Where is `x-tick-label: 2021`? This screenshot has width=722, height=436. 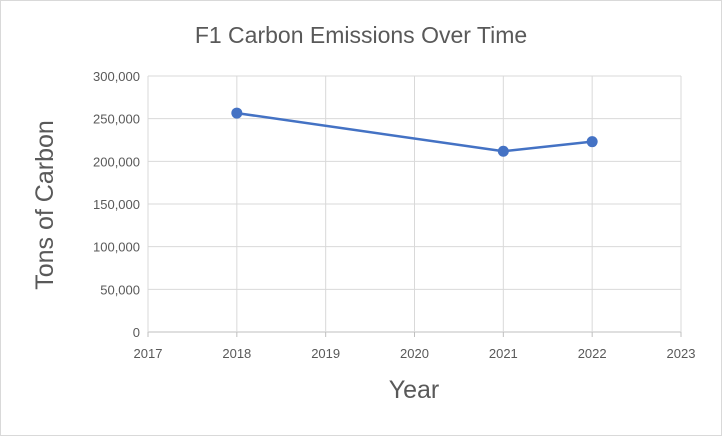 x-tick-label: 2021 is located at coordinates (503, 353).